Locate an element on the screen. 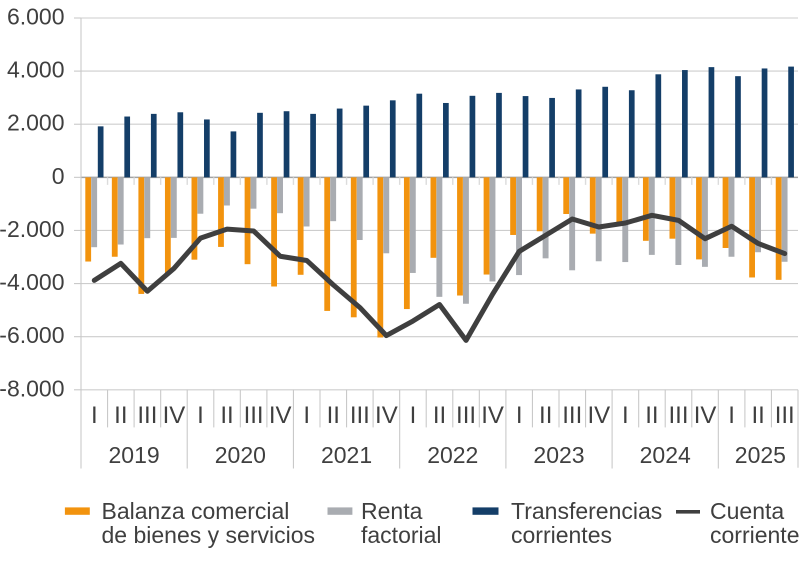 The image size is (804, 565). svg-text: 2025 is located at coordinates (760, 455).